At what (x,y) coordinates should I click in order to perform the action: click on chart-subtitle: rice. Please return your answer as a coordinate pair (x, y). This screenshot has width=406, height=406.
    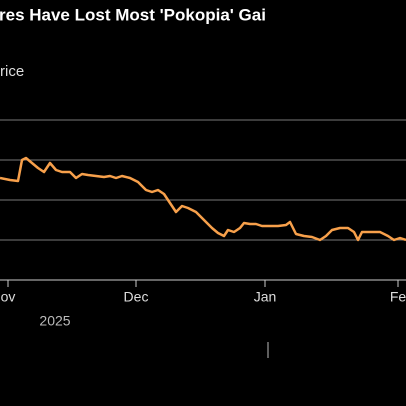
    Looking at the image, I should click on (12, 71).